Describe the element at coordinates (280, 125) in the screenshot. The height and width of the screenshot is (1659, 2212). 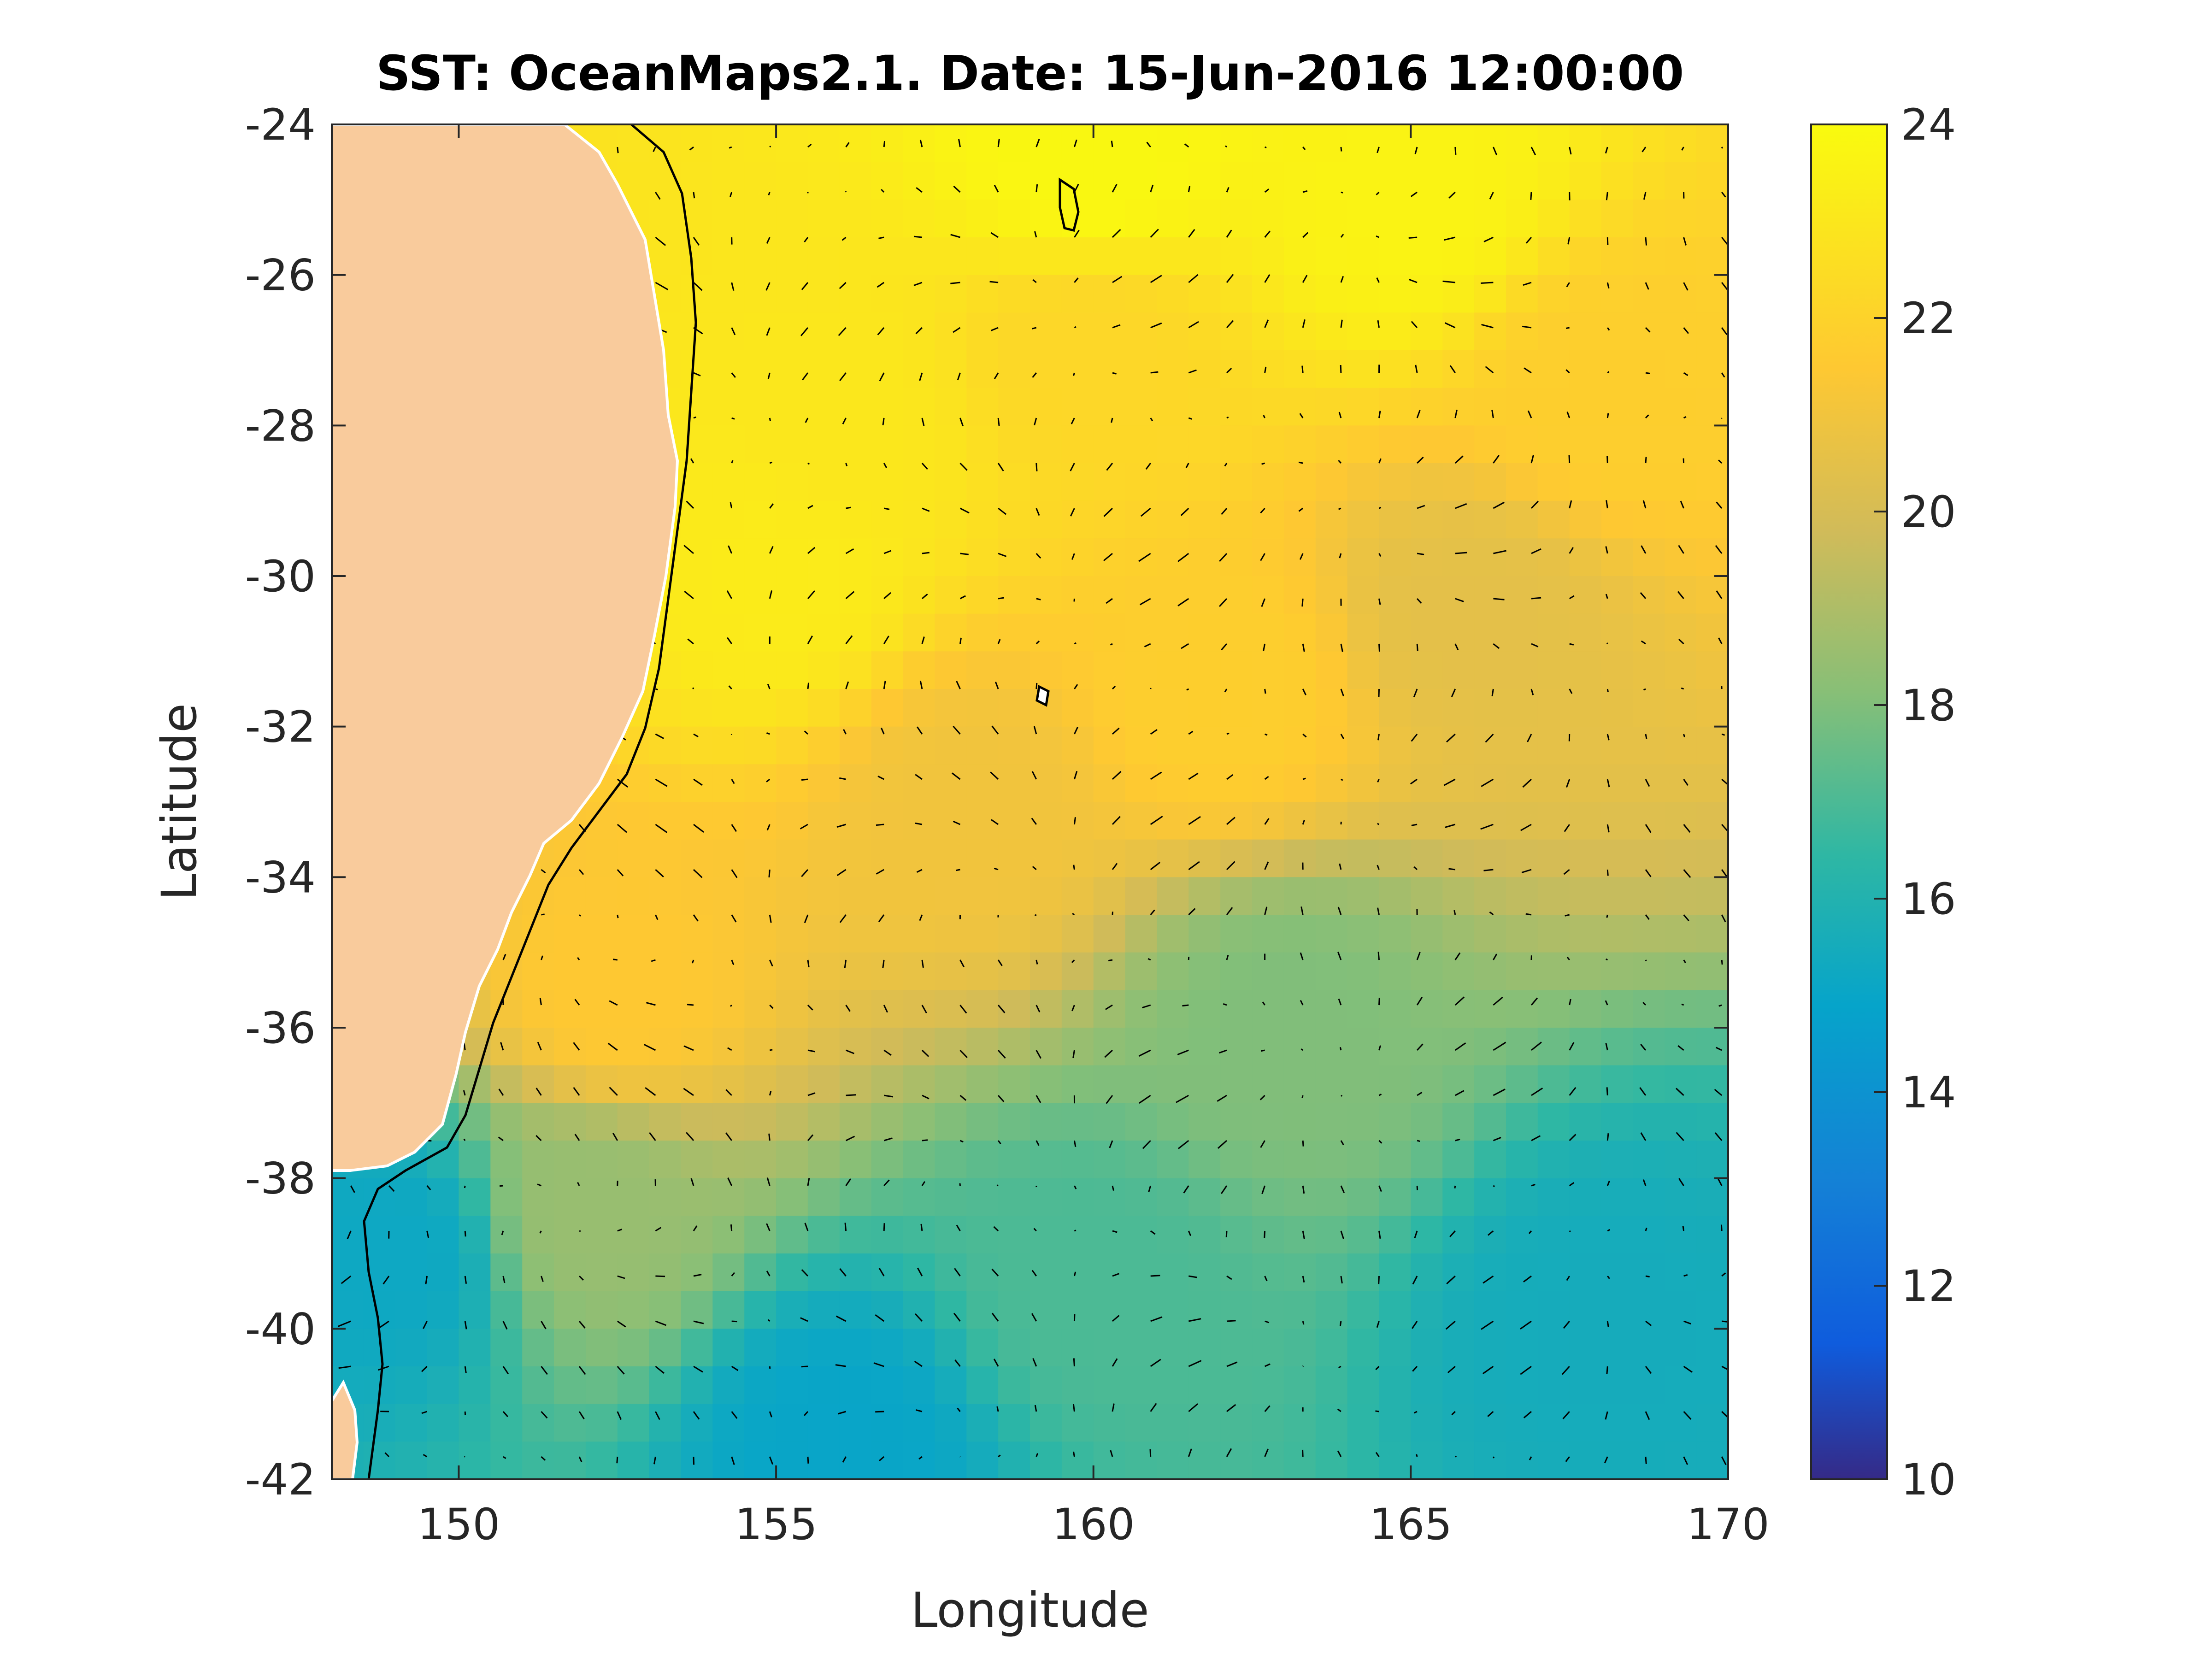
I see `y-tick-label: -24` at that location.